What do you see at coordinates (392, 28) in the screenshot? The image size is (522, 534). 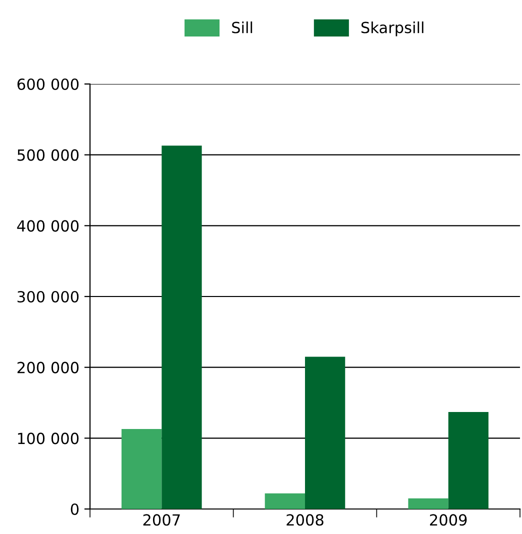 I see `legend-label: Skarpsill` at bounding box center [392, 28].